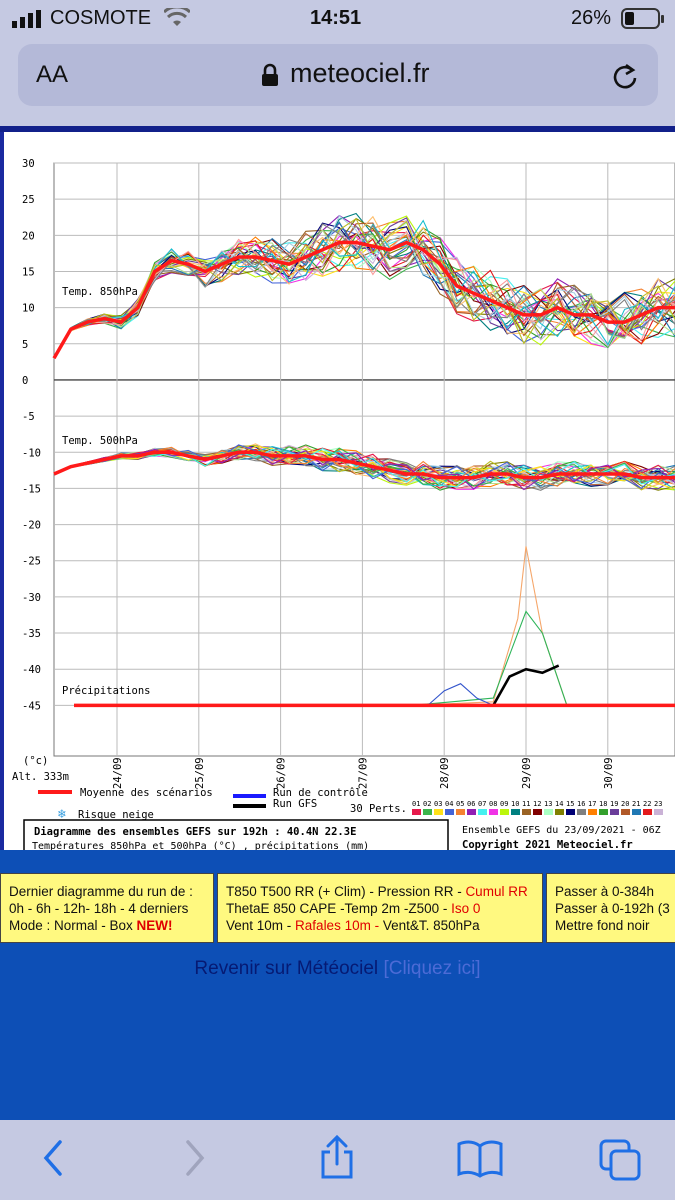 This screenshot has height=1200, width=675. I want to click on browser-toolbar, so click(337, 1160).